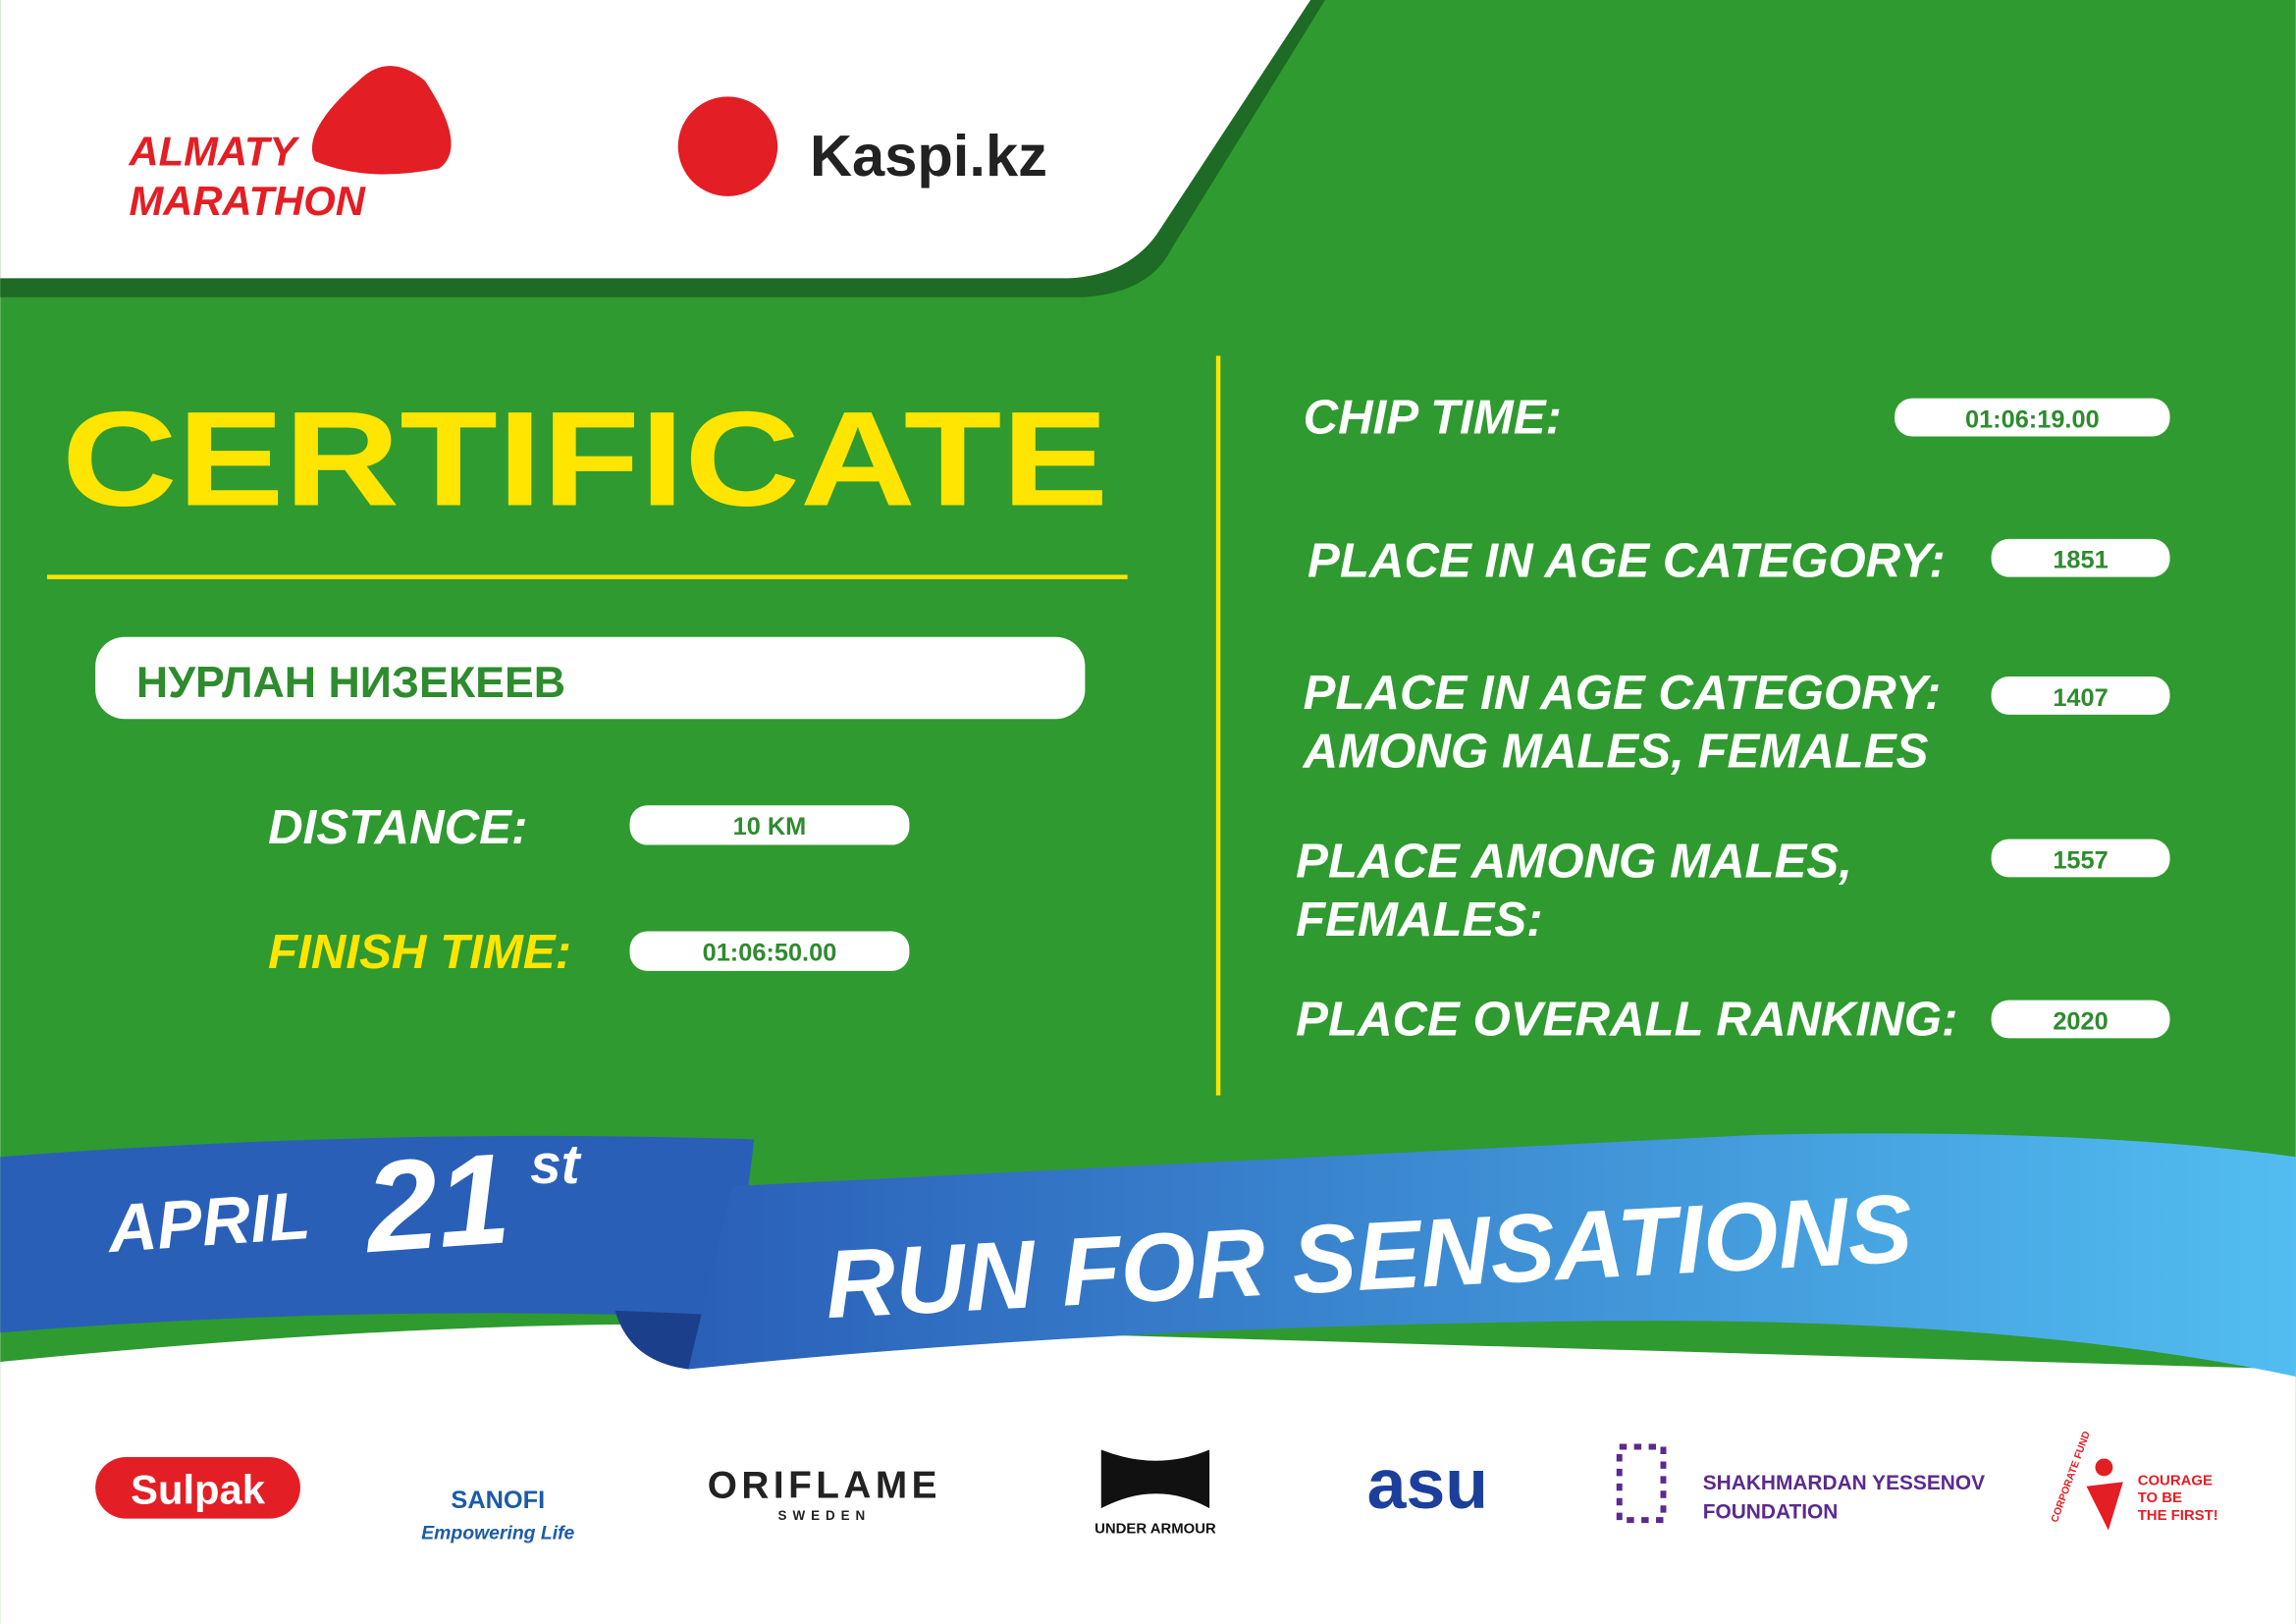 The image size is (2296, 1624). I want to click on field-label: FEMALES:, so click(1419, 920).